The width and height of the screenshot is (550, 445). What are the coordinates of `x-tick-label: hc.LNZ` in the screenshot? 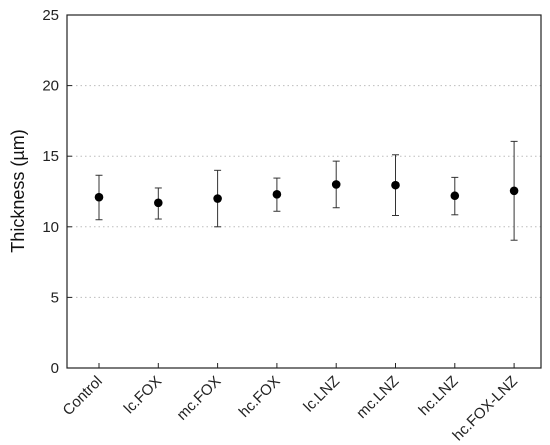 It's located at (438, 396).